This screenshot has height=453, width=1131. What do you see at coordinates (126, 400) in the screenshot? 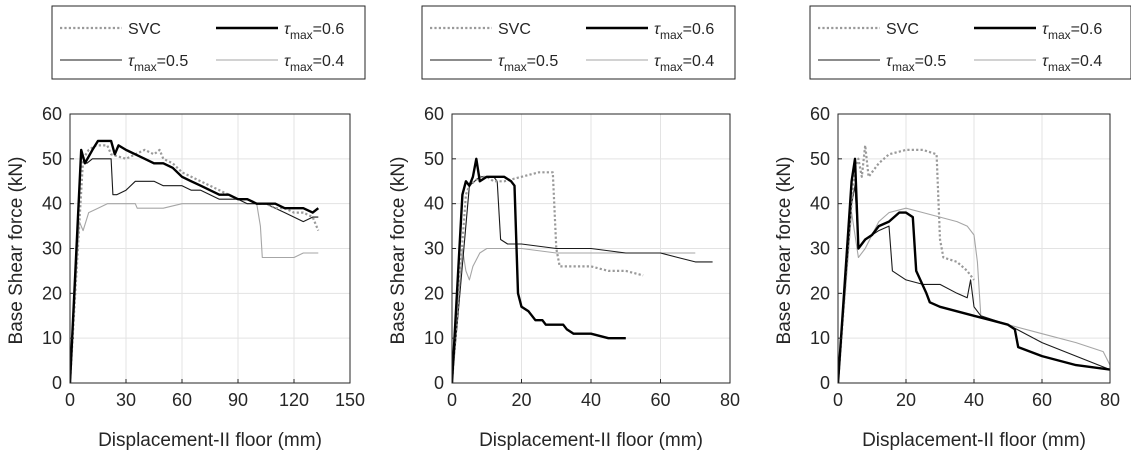
I see `x-tick-label: 30` at bounding box center [126, 400].